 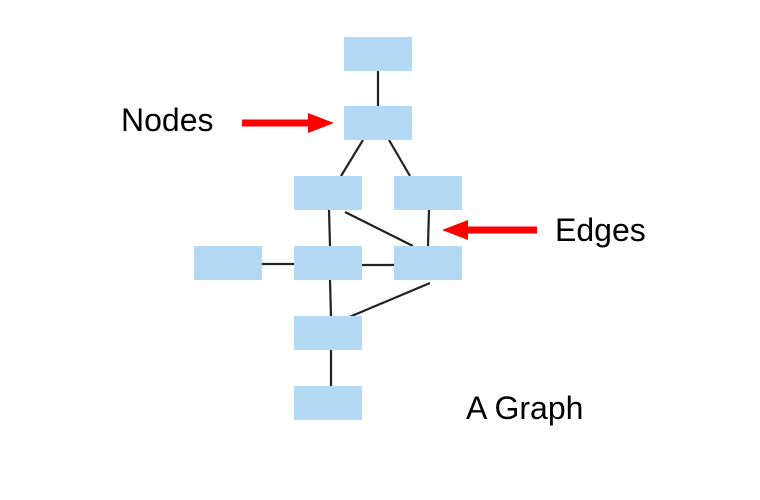 What do you see at coordinates (428, 228) in the screenshot?
I see `graph-edge-n4-n7` at bounding box center [428, 228].